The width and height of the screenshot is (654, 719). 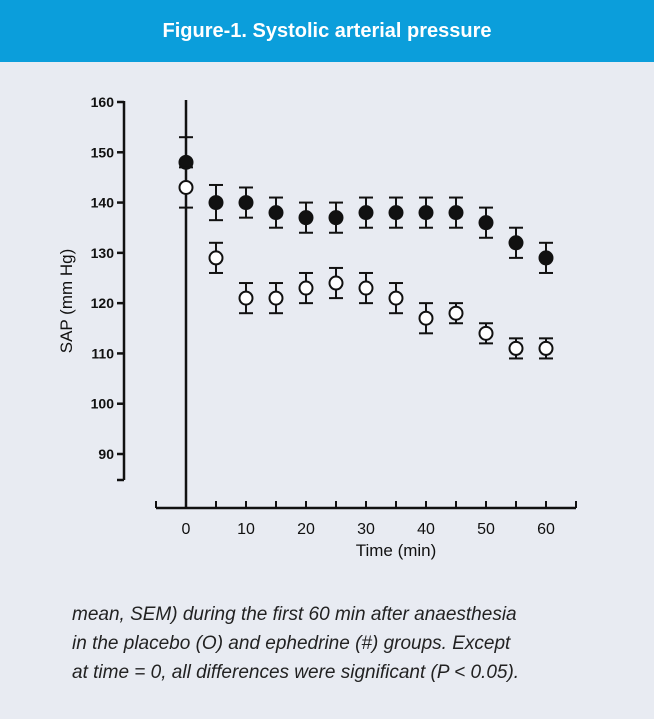 What do you see at coordinates (306, 529) in the screenshot?
I see `x-tick-label: 20` at bounding box center [306, 529].